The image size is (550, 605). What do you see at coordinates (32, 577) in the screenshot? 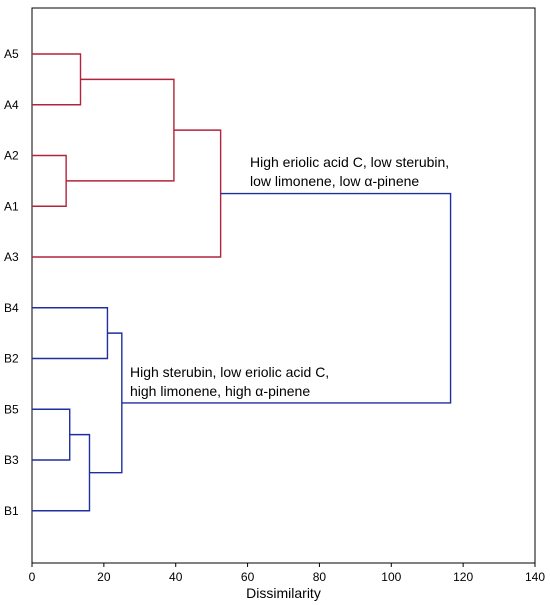
I see `x-tick-label-0: 0` at bounding box center [32, 577].